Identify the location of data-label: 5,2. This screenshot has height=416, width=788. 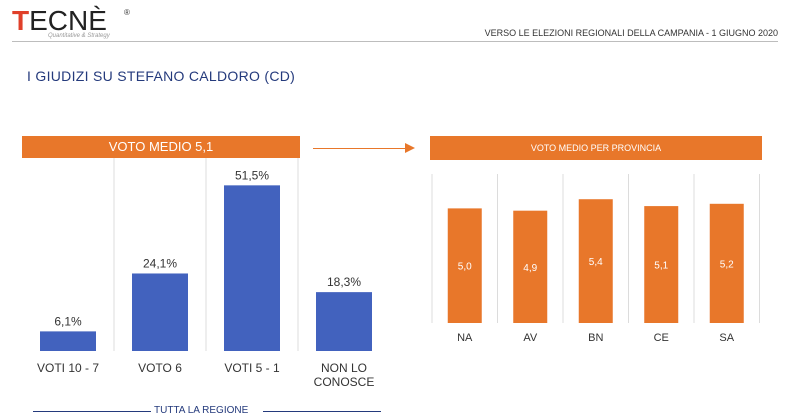
(727, 264).